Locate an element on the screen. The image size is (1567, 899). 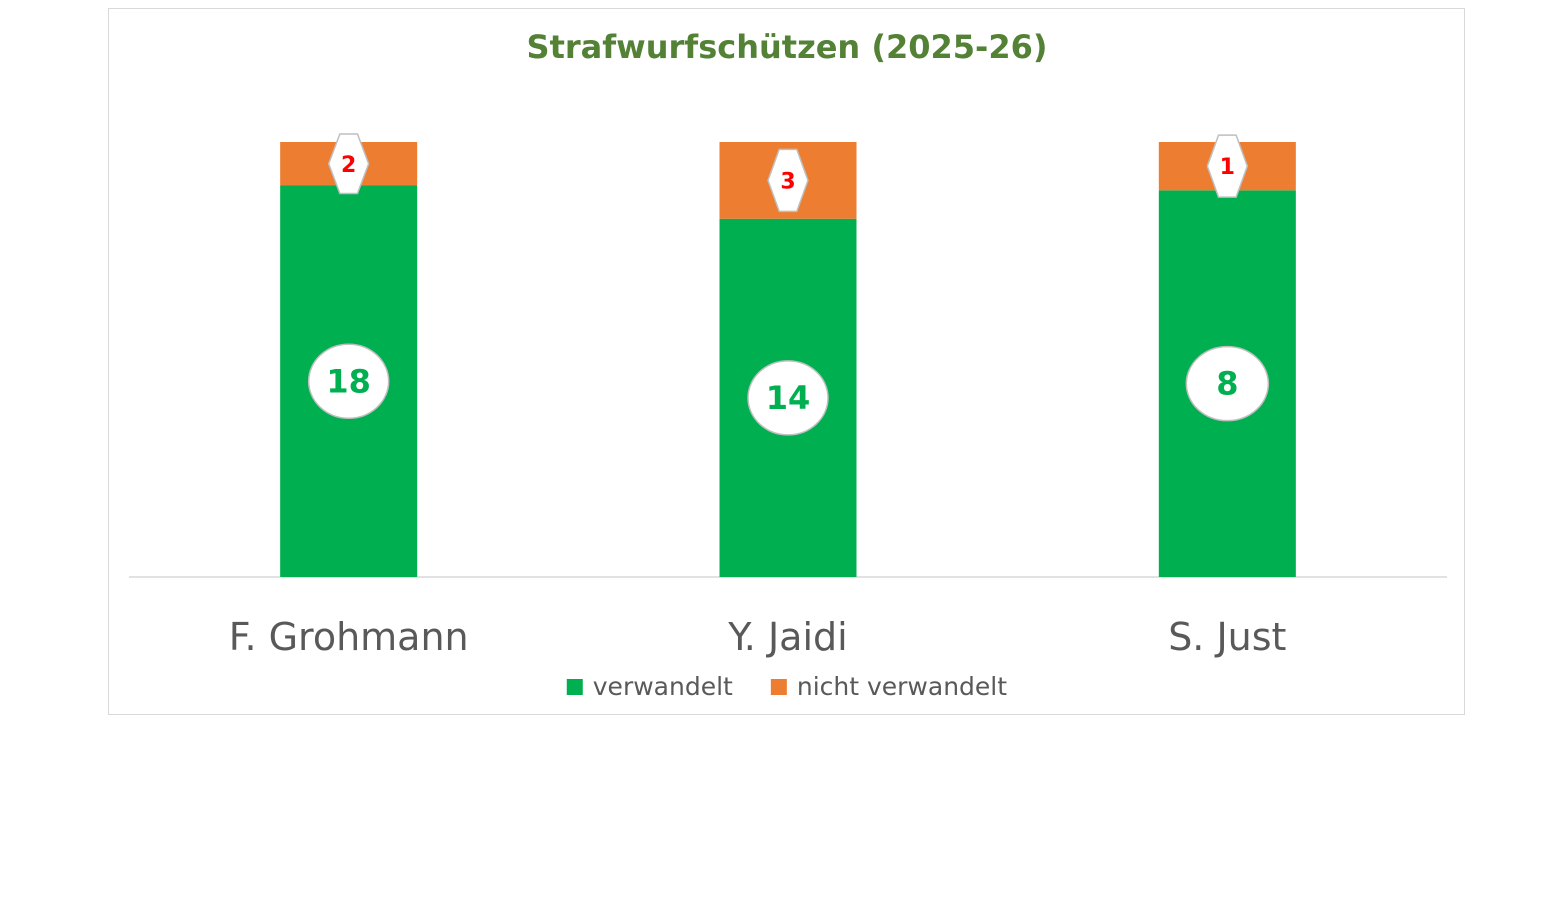
data-label-verwandelt-0: 18 is located at coordinates (348, 381).